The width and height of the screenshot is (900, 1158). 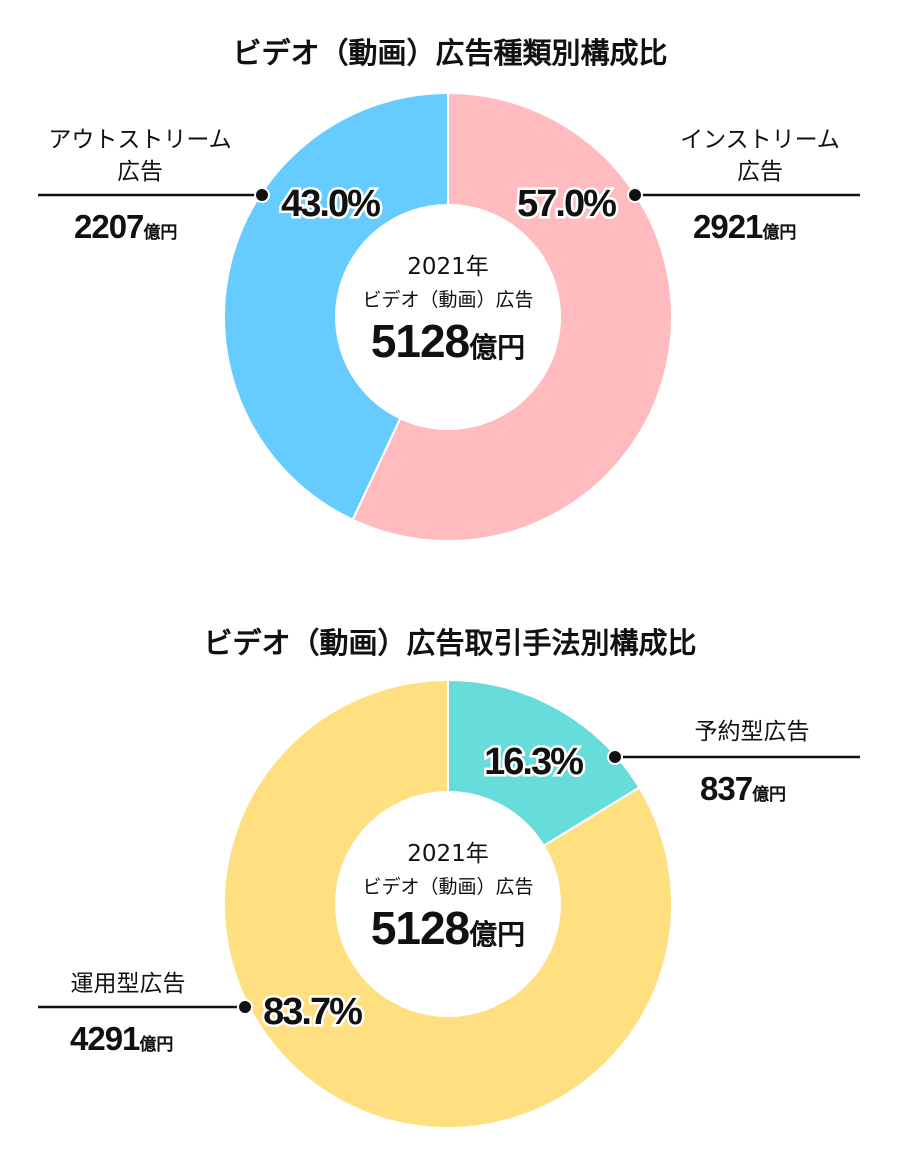 I want to click on value-number: 4291, so click(x=105, y=1038).